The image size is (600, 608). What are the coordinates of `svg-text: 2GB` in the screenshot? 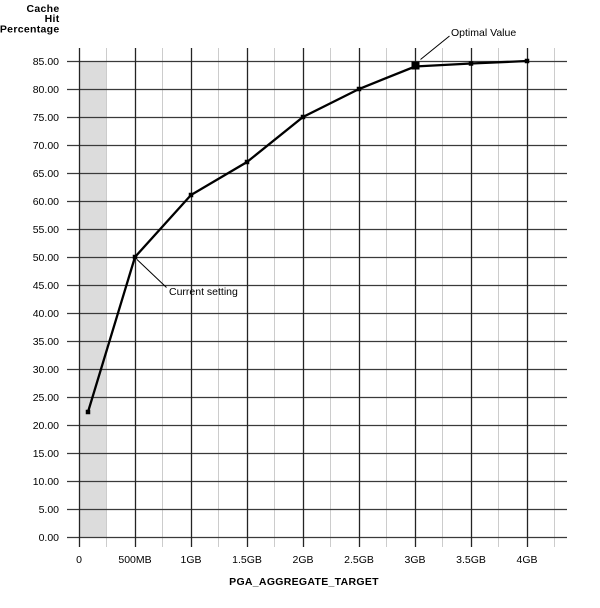 It's located at (302, 560).